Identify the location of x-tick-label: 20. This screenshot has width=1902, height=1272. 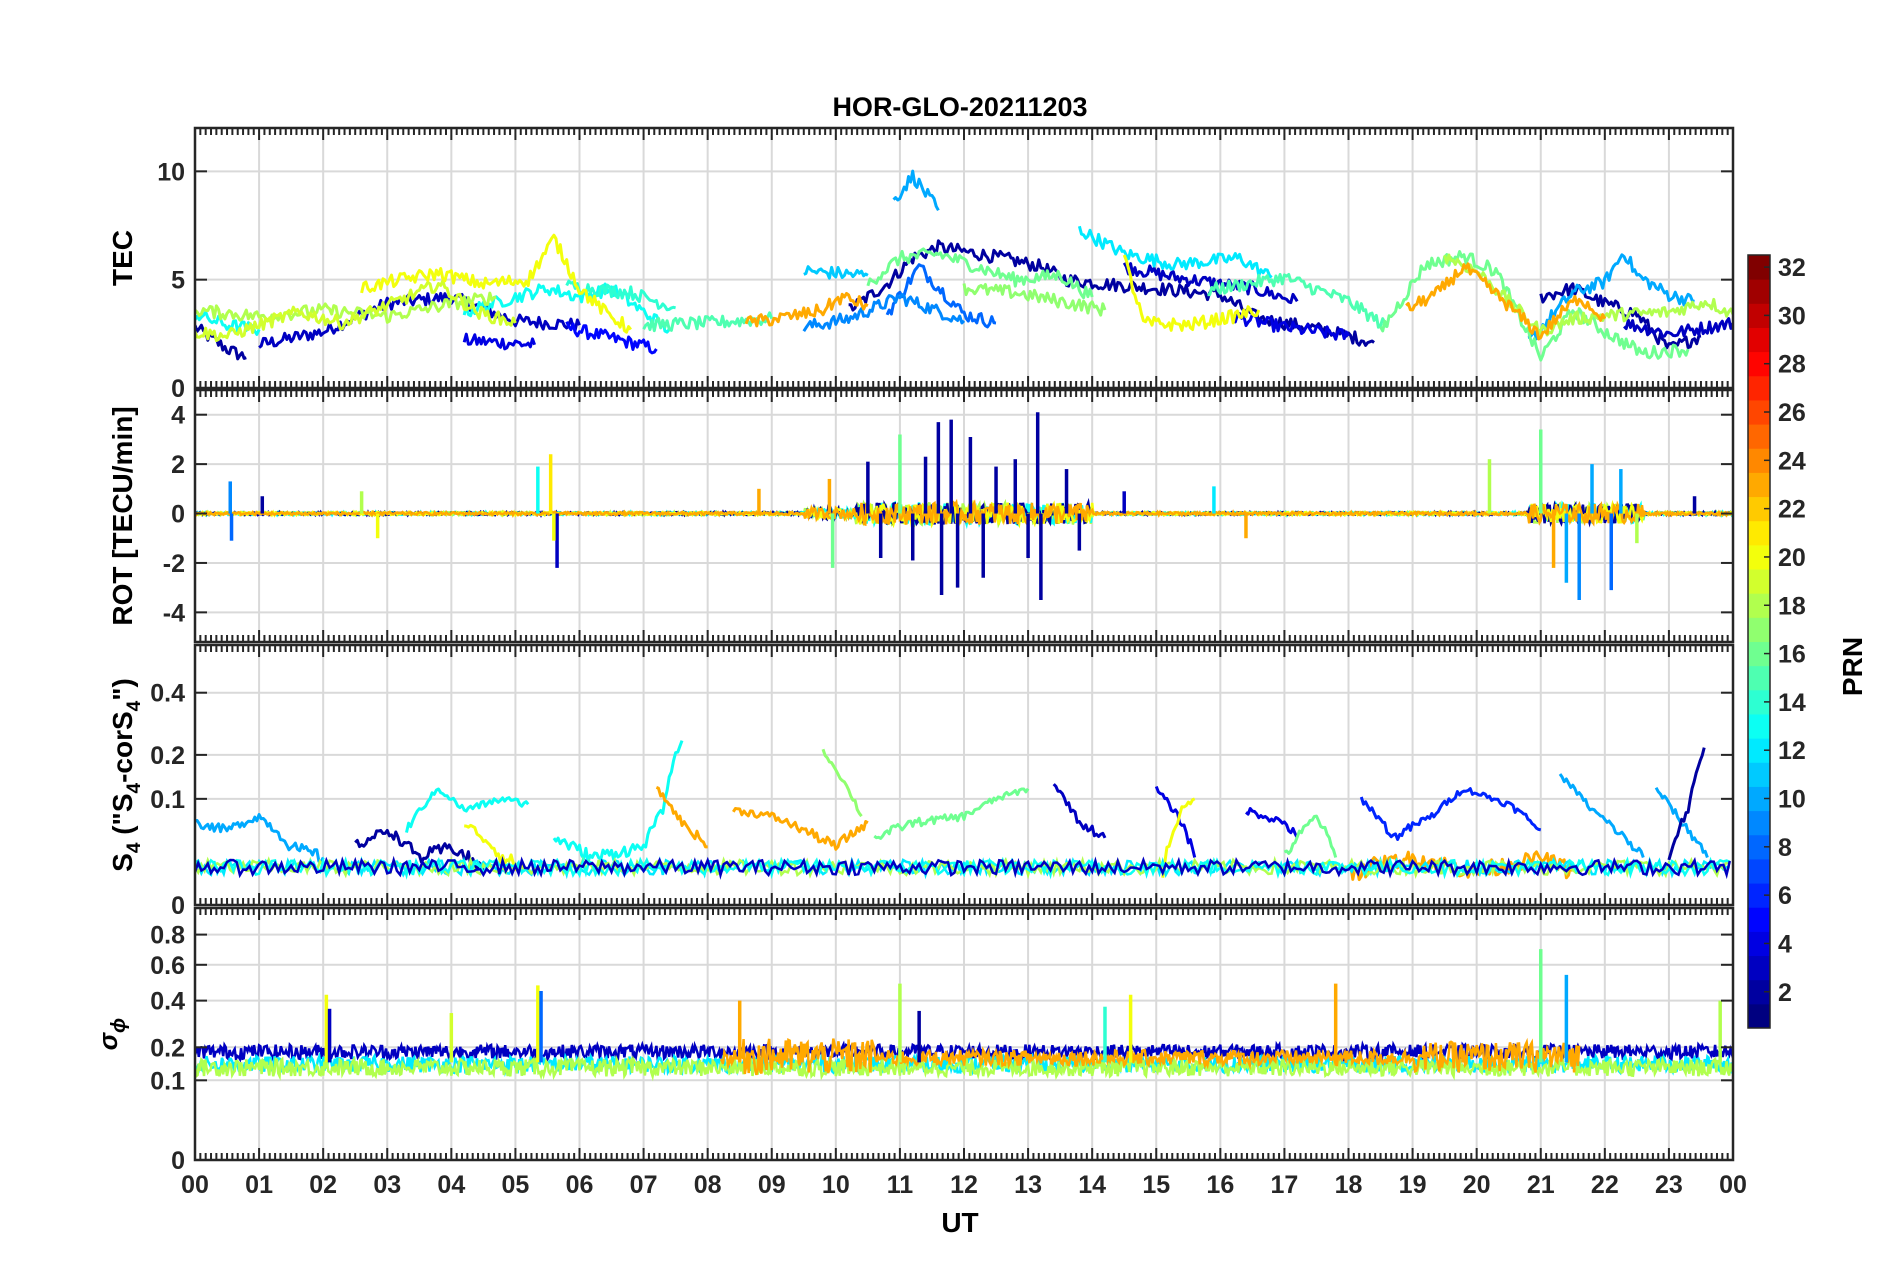
(1477, 1185).